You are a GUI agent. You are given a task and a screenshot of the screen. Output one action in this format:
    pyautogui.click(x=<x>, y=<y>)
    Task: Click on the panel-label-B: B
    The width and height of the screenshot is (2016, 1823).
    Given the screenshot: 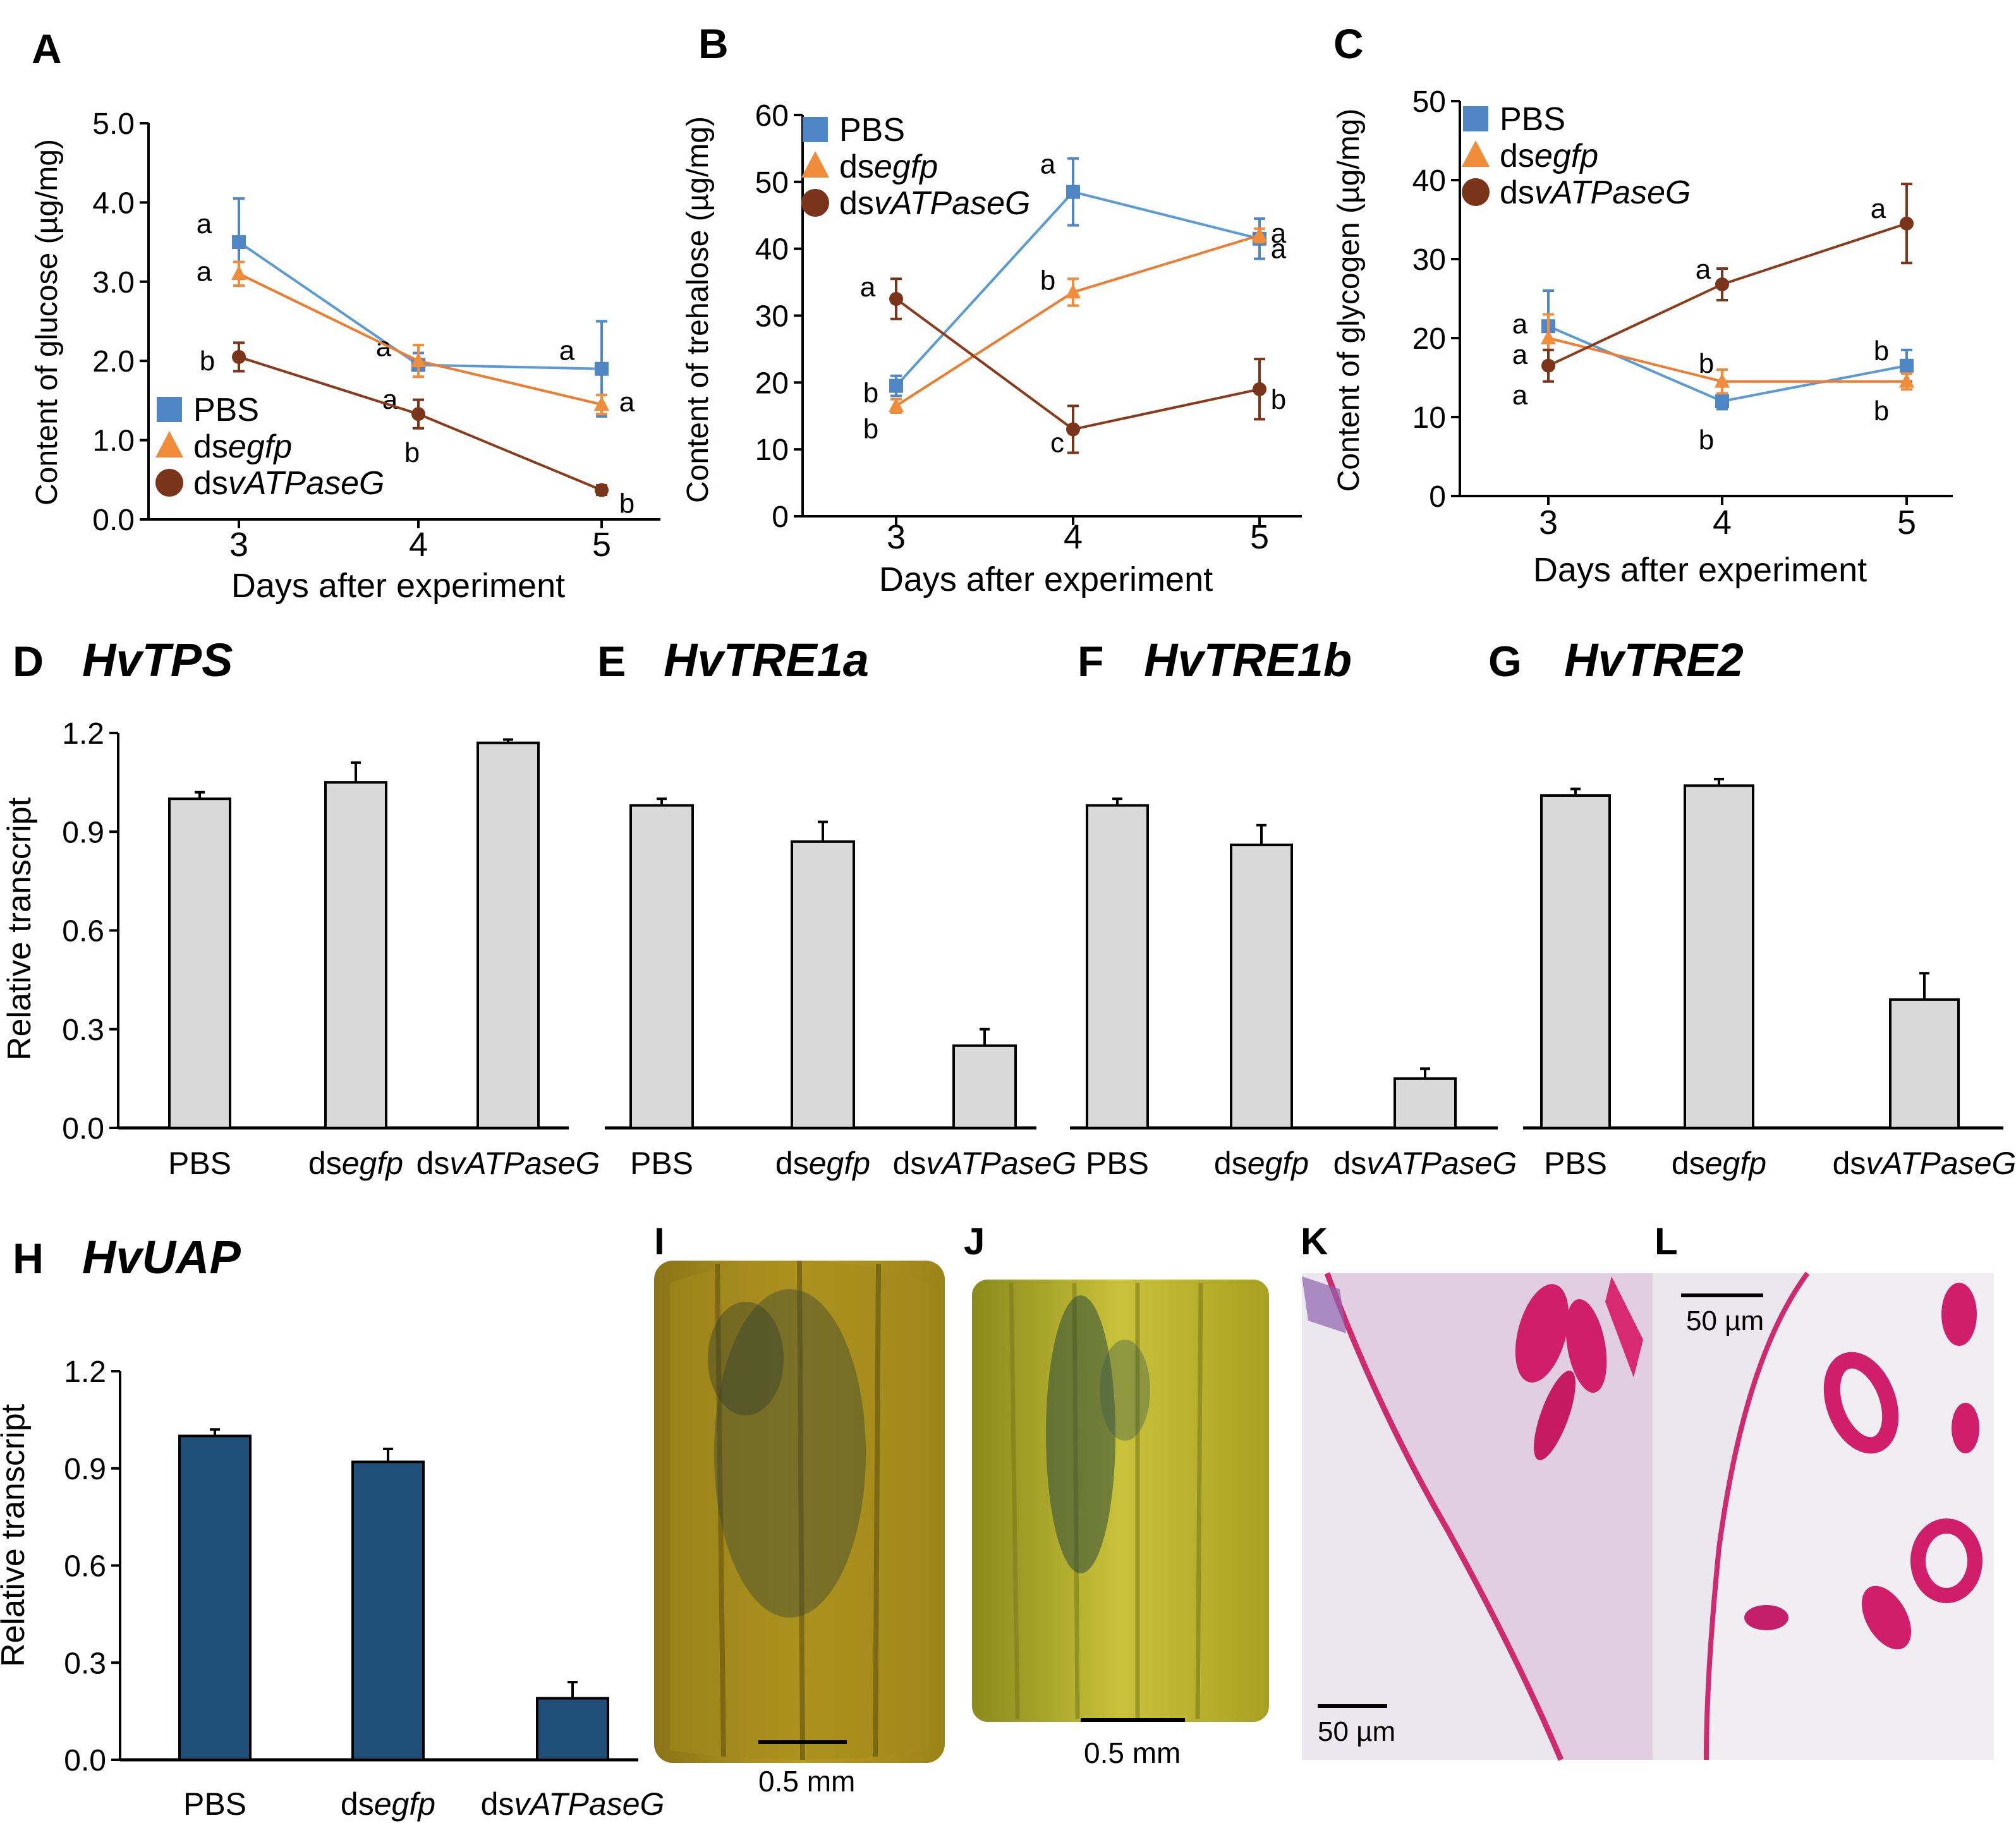 What is the action you would take?
    pyautogui.click(x=713, y=44)
    